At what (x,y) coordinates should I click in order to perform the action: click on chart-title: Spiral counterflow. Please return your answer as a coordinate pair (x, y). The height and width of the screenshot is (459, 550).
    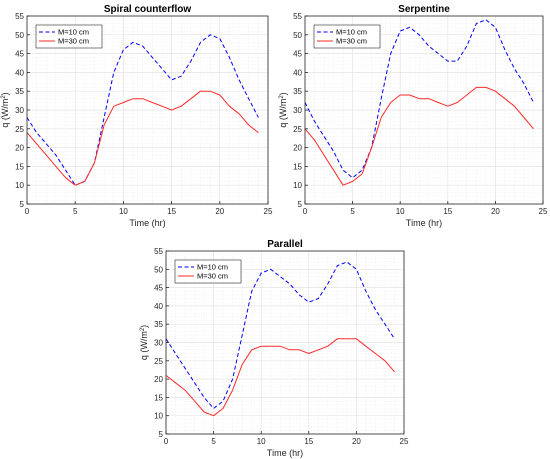
    Looking at the image, I should click on (147, 9).